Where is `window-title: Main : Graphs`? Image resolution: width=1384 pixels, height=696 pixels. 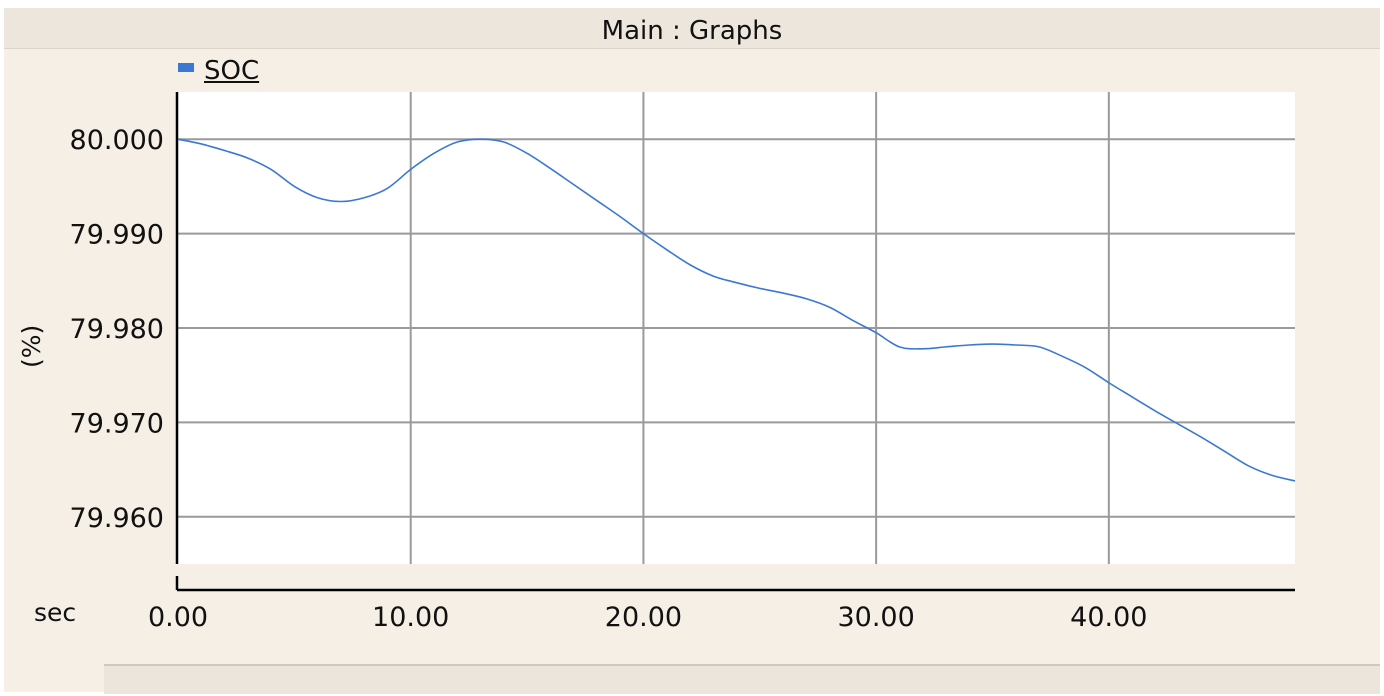
window-title: Main : Graphs is located at coordinates (692, 31).